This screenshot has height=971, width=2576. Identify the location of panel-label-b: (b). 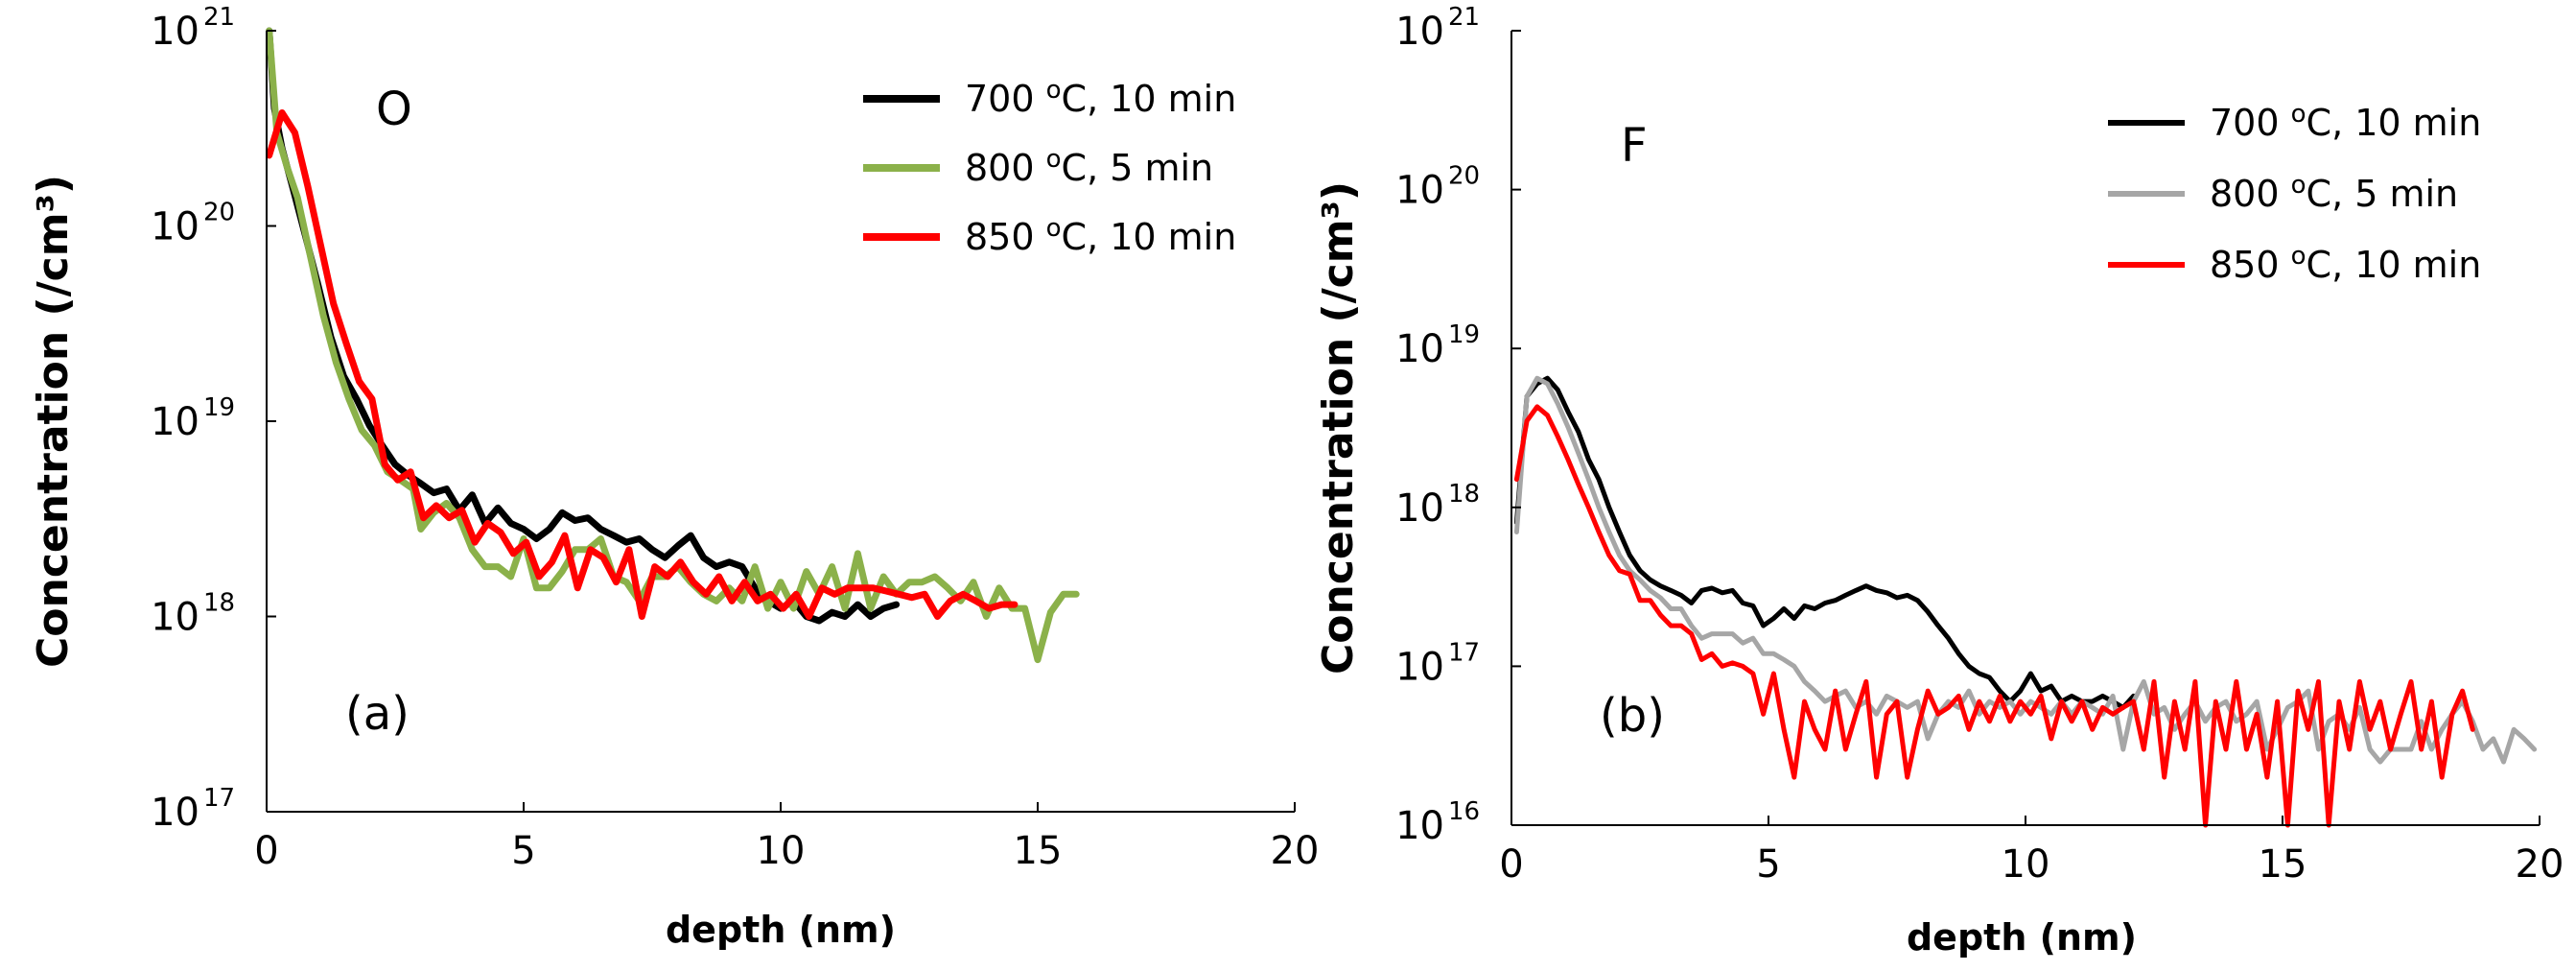
(1632, 716).